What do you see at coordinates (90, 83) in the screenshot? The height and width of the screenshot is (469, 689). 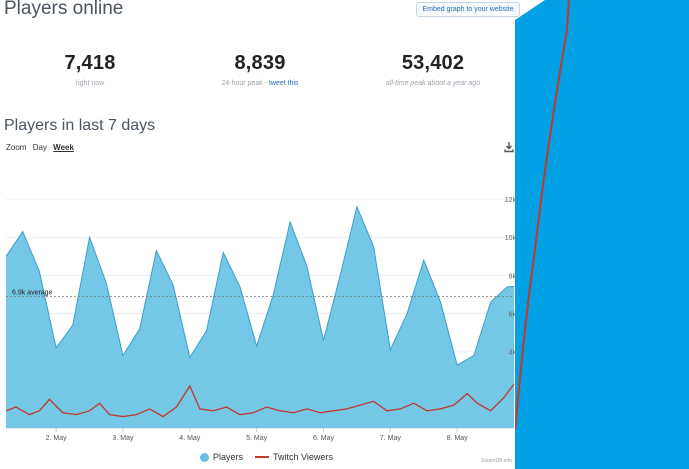 I see `current-players-label: right now` at bounding box center [90, 83].